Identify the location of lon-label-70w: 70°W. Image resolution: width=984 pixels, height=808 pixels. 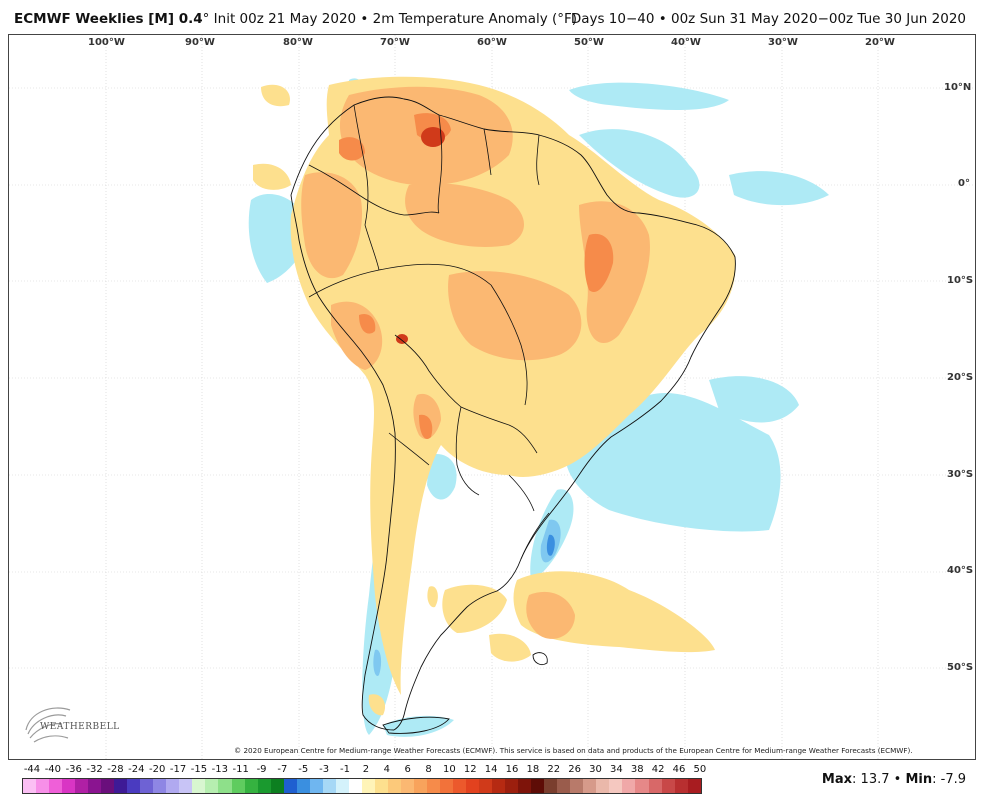
(395, 42).